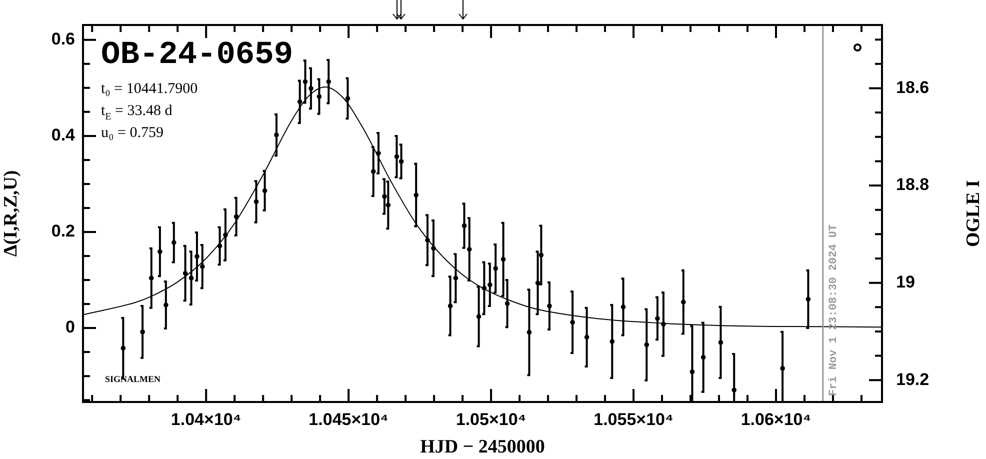 The width and height of the screenshot is (986, 459). Describe the element at coordinates (63, 39) in the screenshot. I see `y-tick-label: 0.6` at that location.